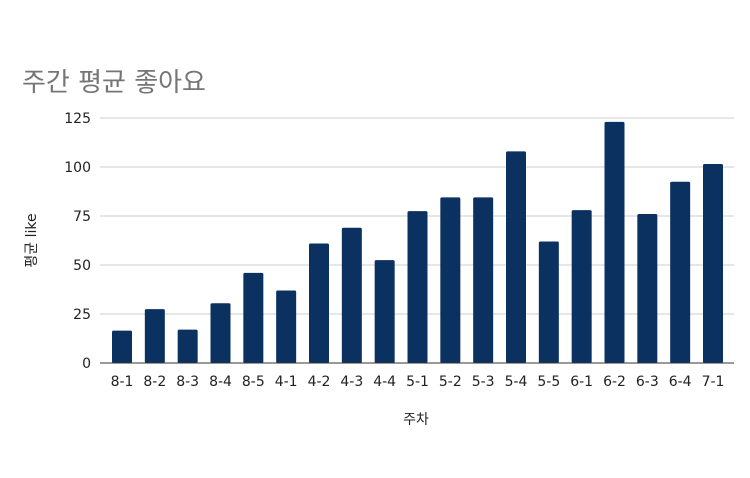 The height and width of the screenshot is (478, 750). What do you see at coordinates (450, 382) in the screenshot?
I see `x-tick-label-5-2: 5-2` at bounding box center [450, 382].